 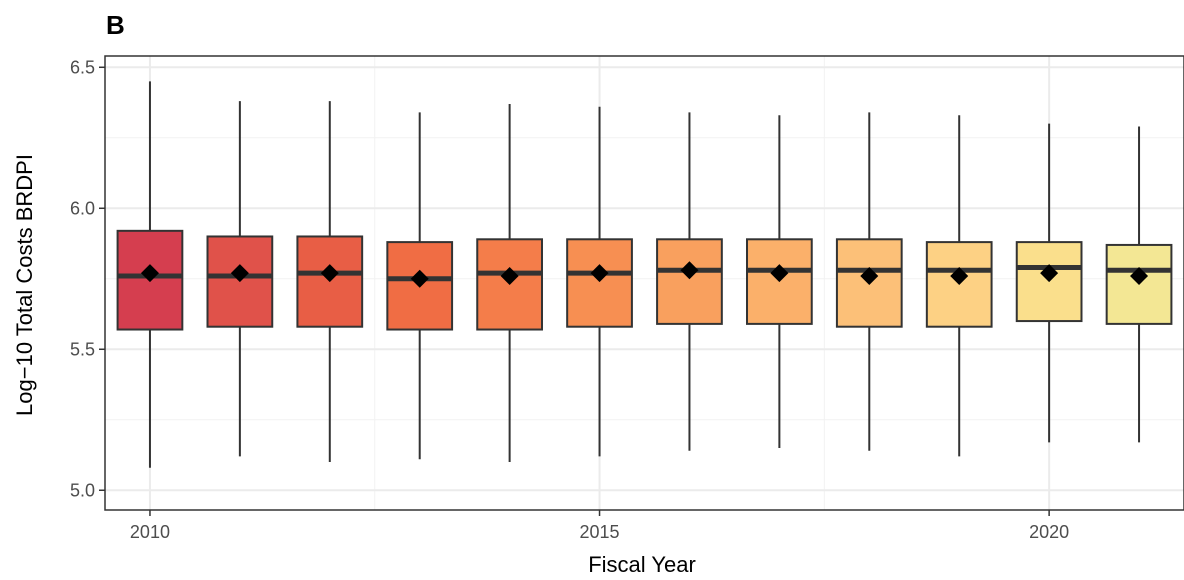 I want to click on y-tick-label: 5.5, so click(x=82, y=349).